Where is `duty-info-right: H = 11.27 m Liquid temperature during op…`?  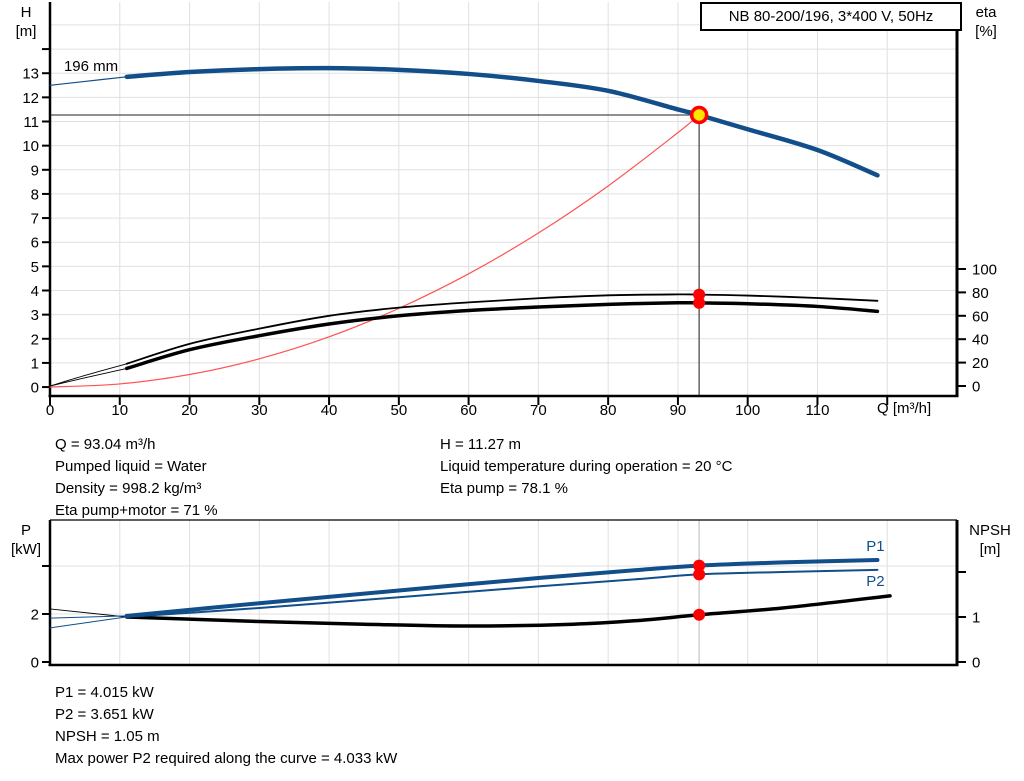
duty-info-right: H = 11.27 m Liquid temperature during op… is located at coordinates (586, 467).